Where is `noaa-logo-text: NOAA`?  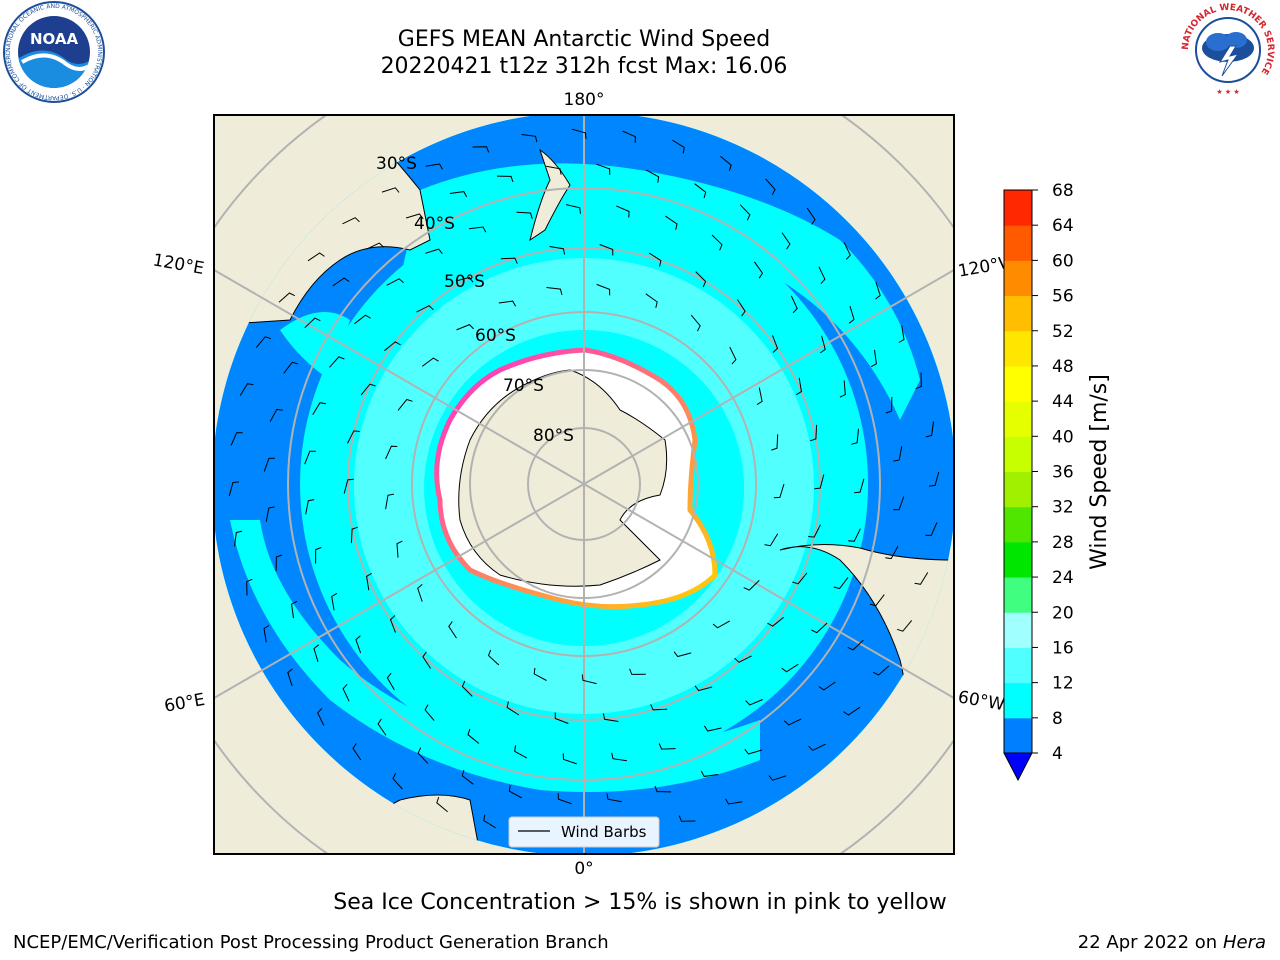
noaa-logo-text: NOAA is located at coordinates (54, 39).